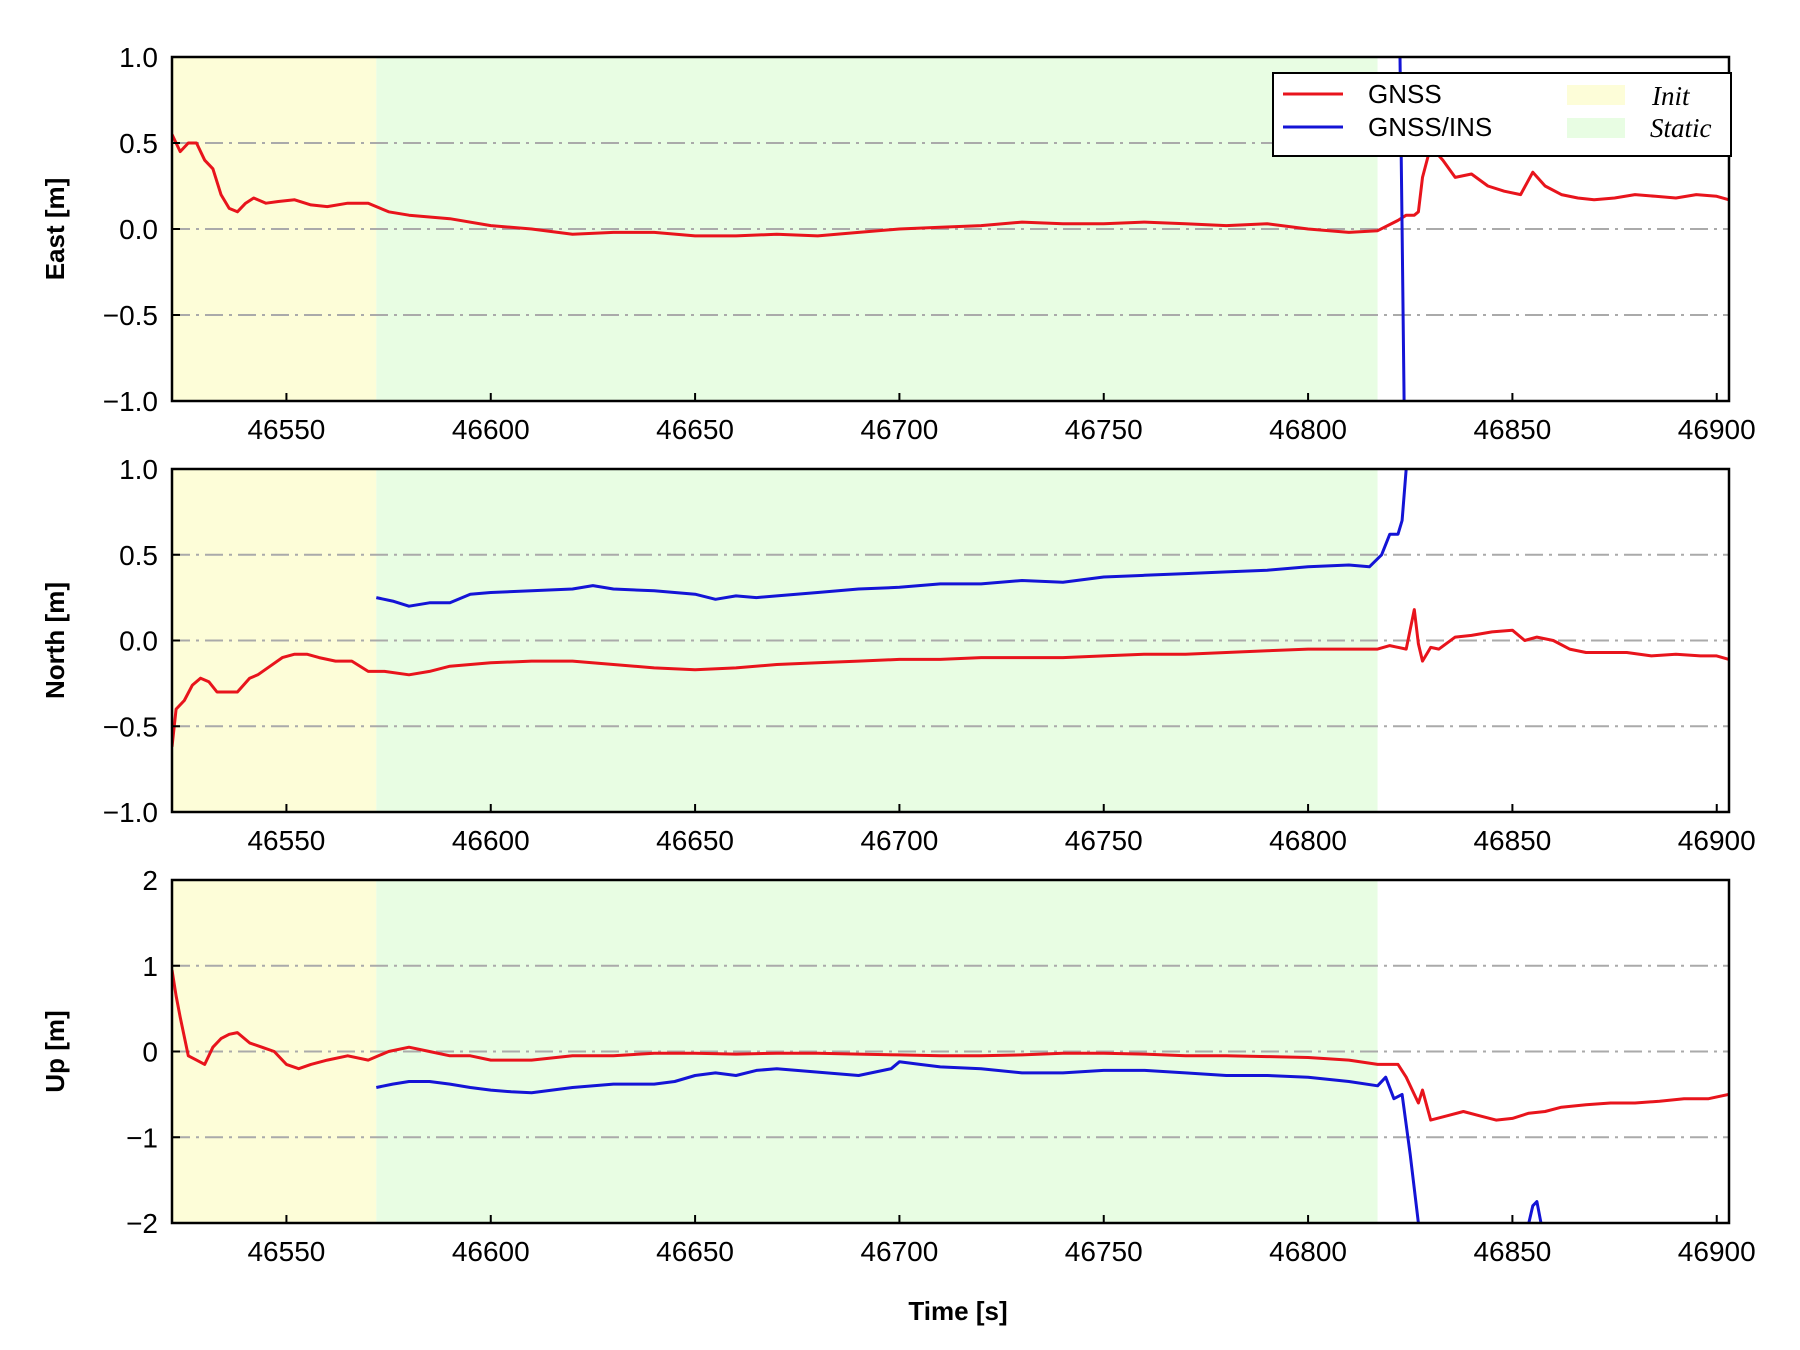 This screenshot has width=1800, height=1350. I want to click on y-axis-title: East [m], so click(55, 229).